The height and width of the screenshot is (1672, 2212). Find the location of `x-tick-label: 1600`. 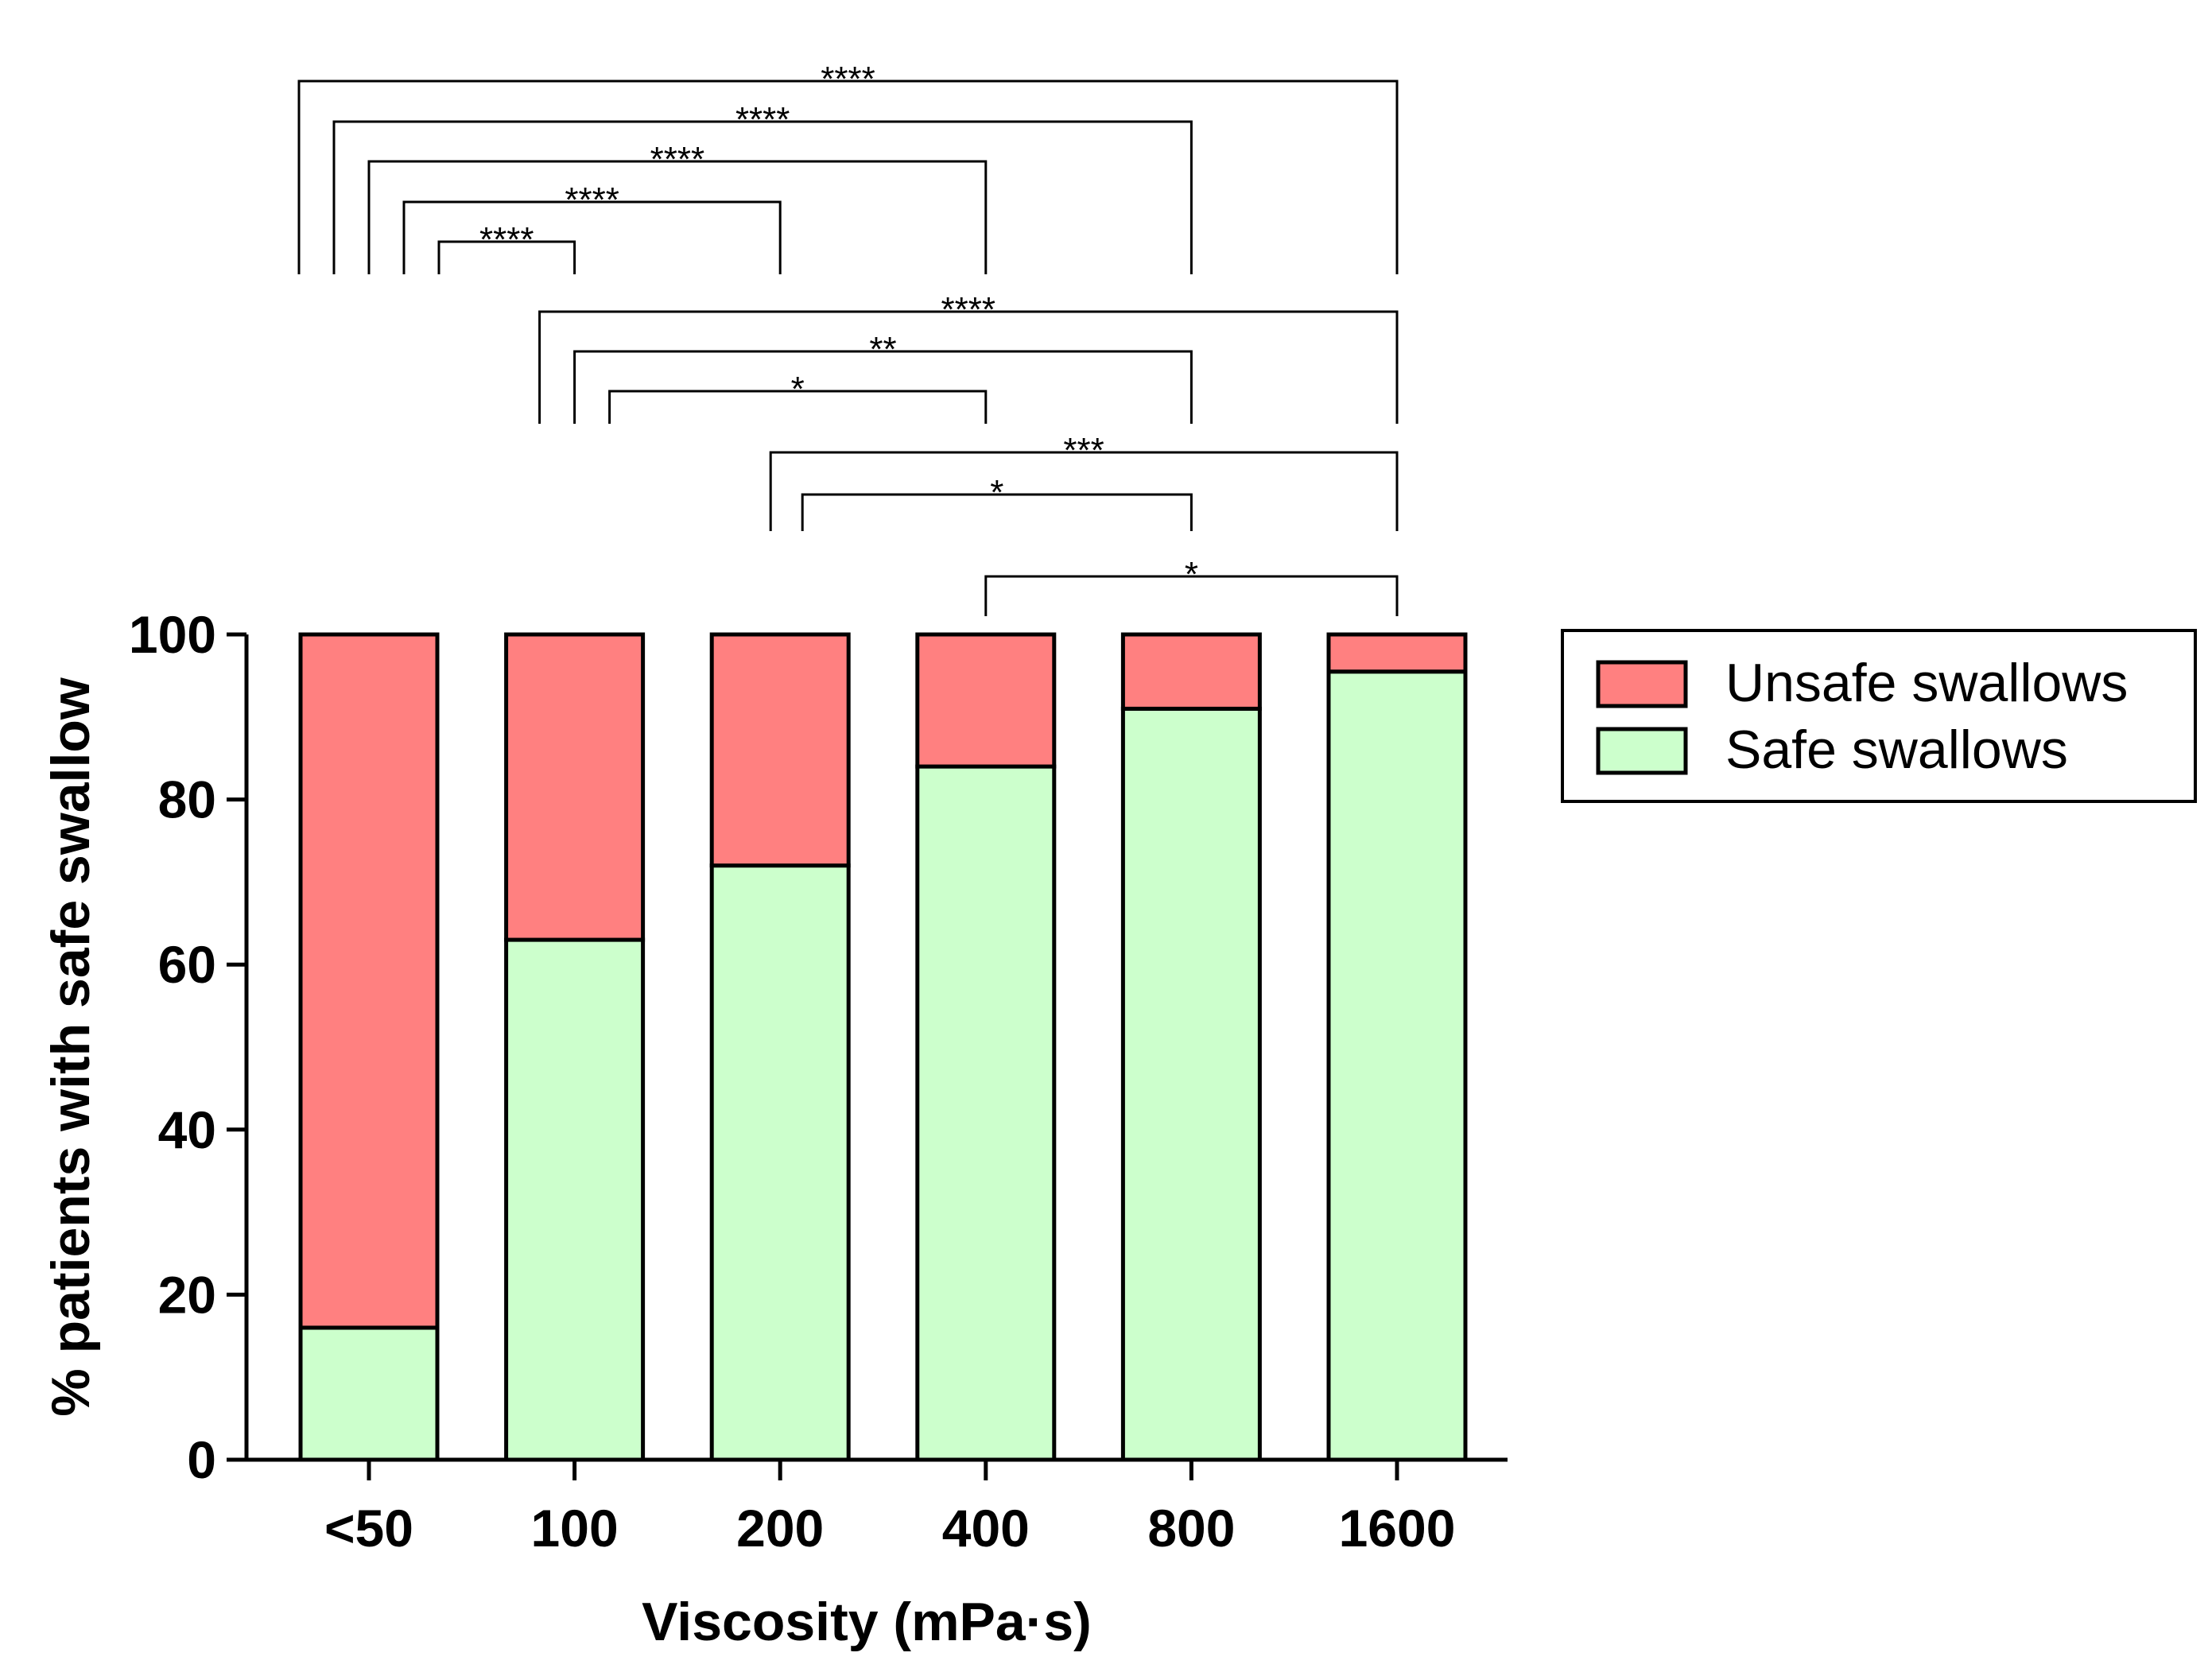

x-tick-label: 1600 is located at coordinates (1397, 1528).